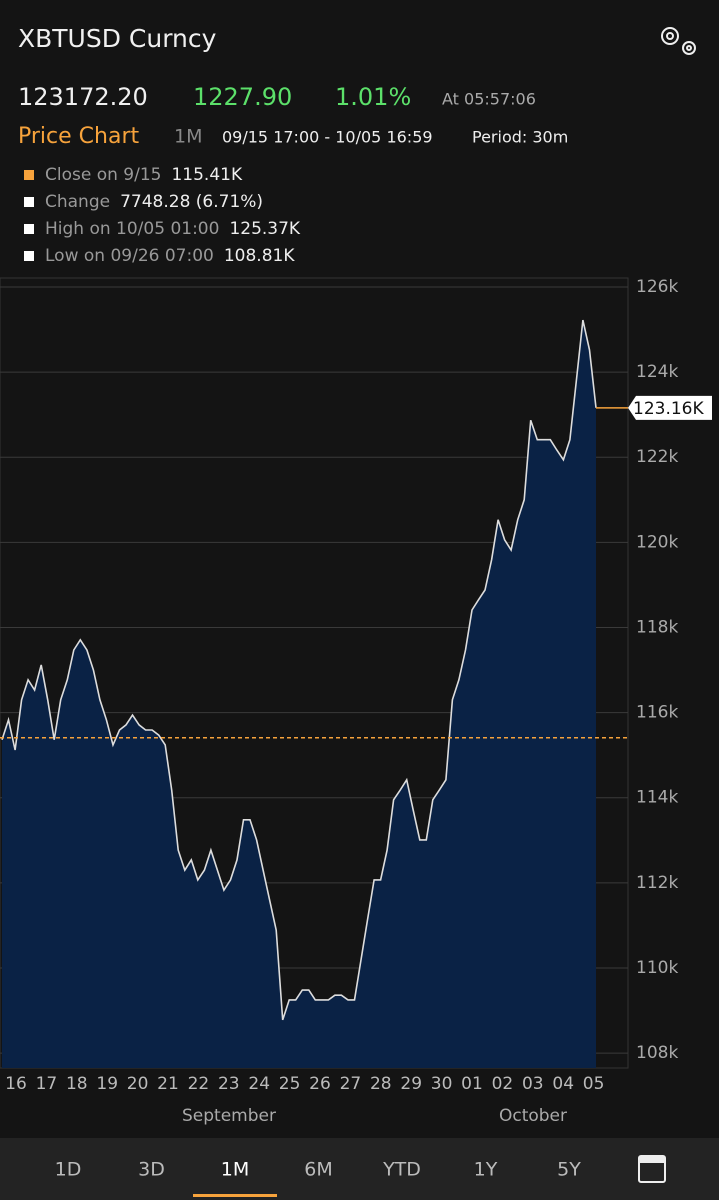 The width and height of the screenshot is (719, 1200). What do you see at coordinates (199, 1084) in the screenshot?
I see `x-tick-label: 22` at bounding box center [199, 1084].